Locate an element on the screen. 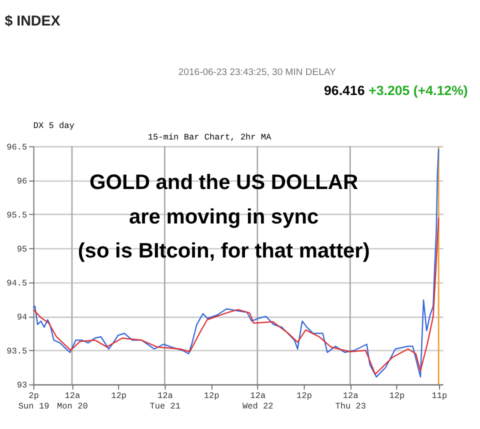  y-tick-label: 94.5 is located at coordinates (17, 283).